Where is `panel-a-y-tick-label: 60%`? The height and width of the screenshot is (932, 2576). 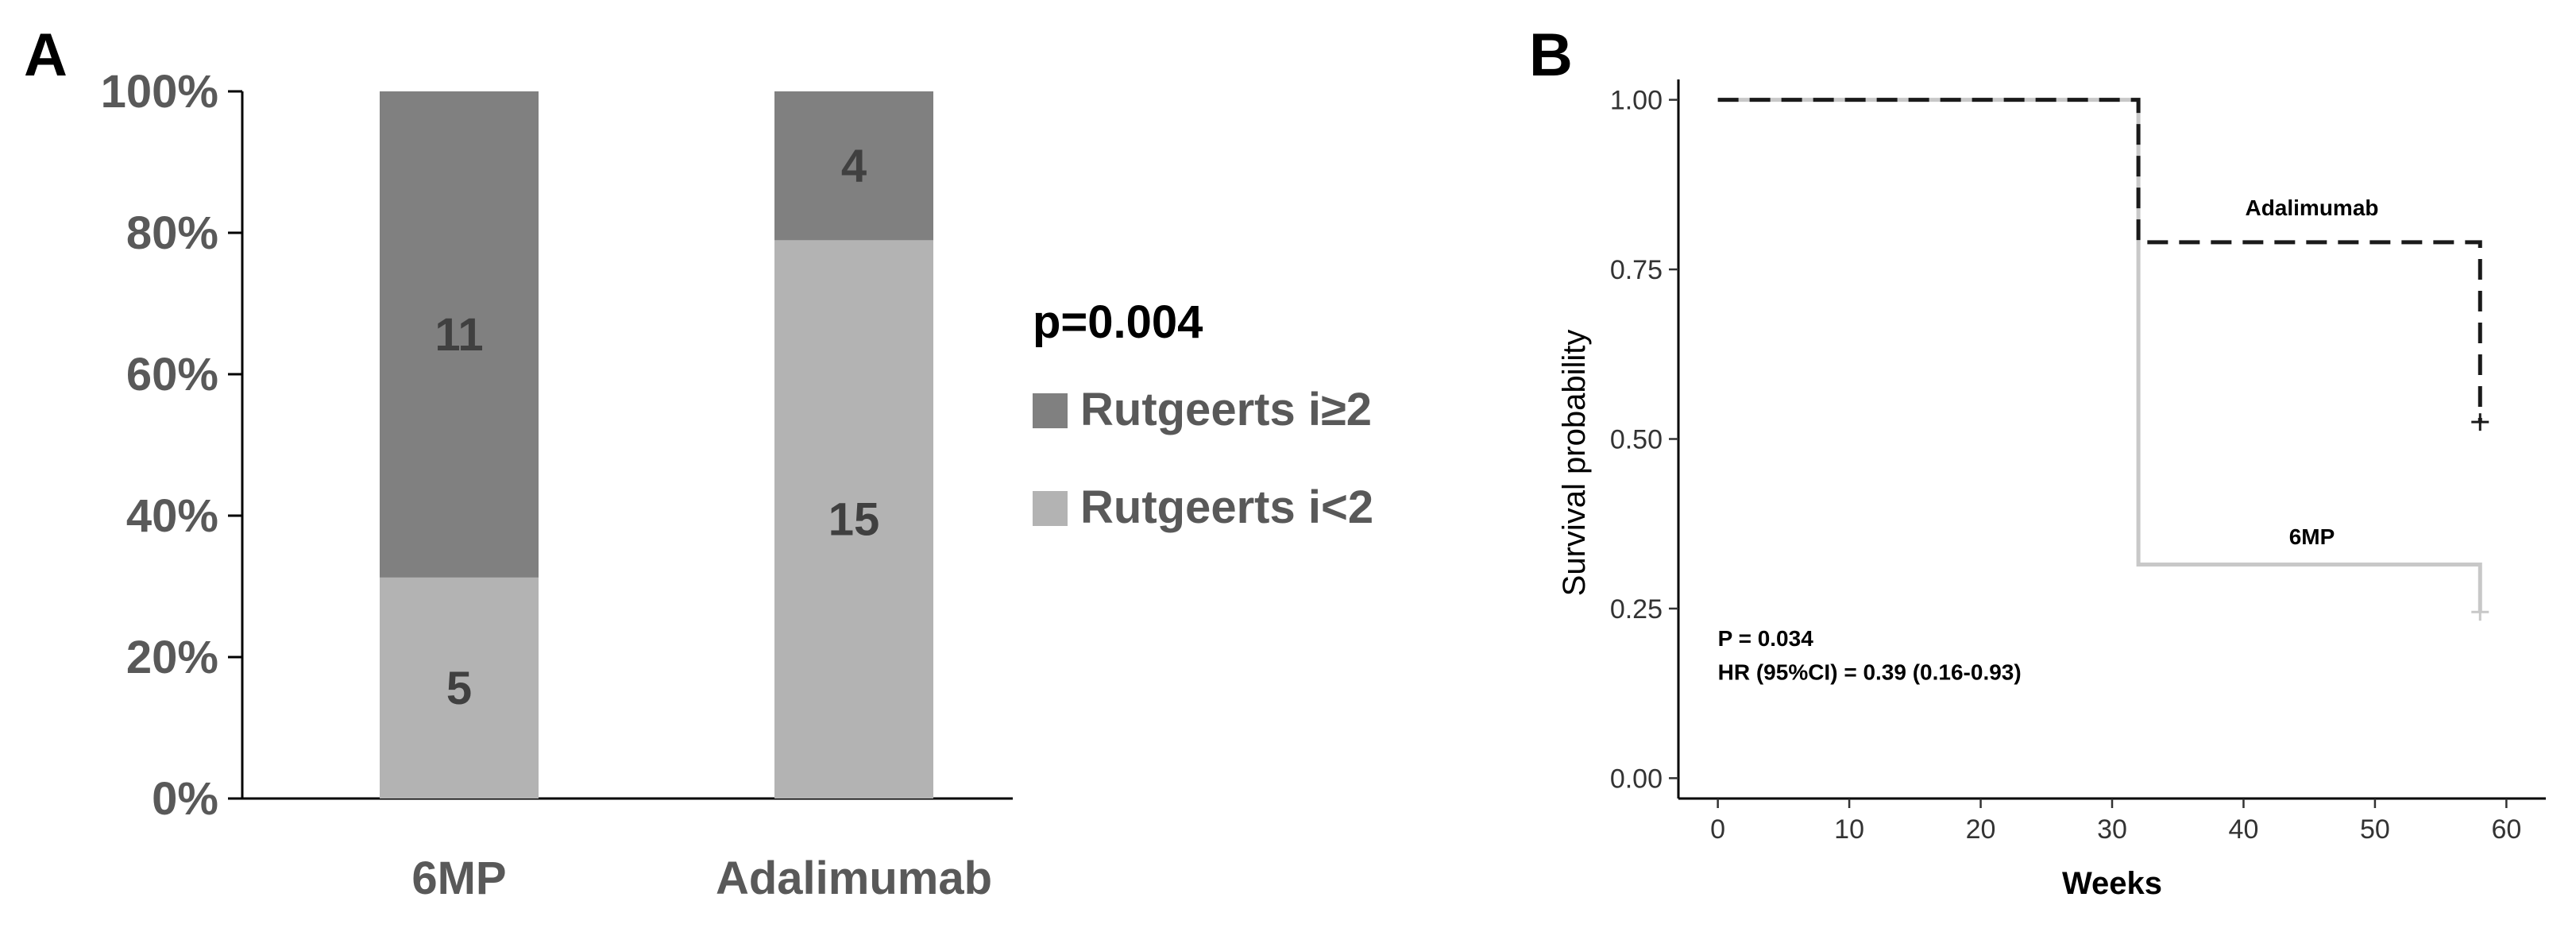
panel-a-y-tick-label: 60% is located at coordinates (172, 374).